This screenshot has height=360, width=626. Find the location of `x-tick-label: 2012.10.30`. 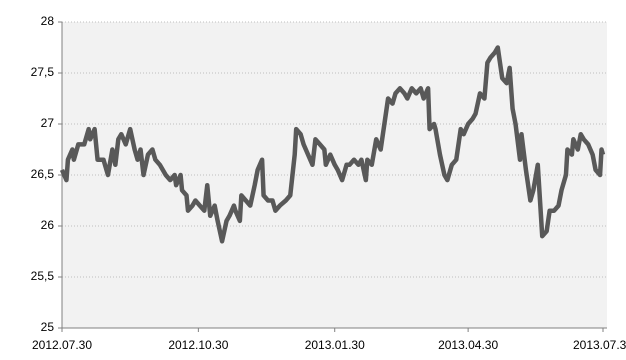

x-tick-label: 2012.10.30 is located at coordinates (198, 345).